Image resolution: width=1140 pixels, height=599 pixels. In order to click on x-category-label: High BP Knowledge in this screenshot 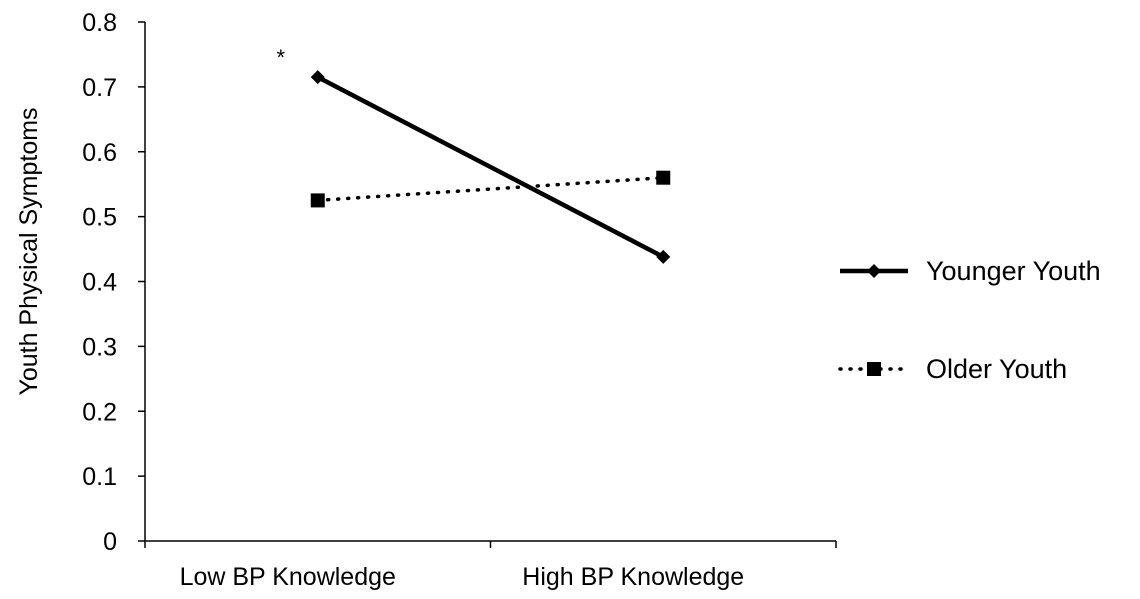, I will do `click(633, 577)`.